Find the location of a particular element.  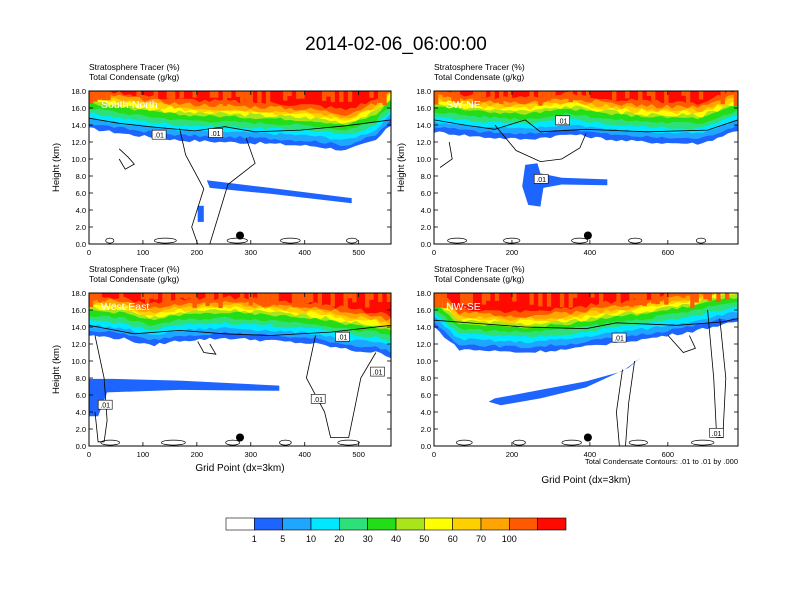

x-tick-label: 400 is located at coordinates (590, 454).